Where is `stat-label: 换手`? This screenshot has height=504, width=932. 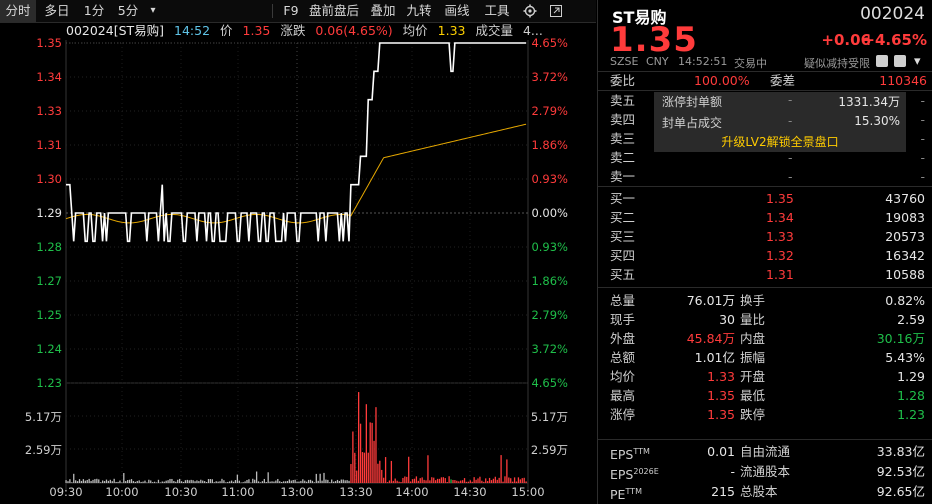
stat-label: 换手 is located at coordinates (753, 300).